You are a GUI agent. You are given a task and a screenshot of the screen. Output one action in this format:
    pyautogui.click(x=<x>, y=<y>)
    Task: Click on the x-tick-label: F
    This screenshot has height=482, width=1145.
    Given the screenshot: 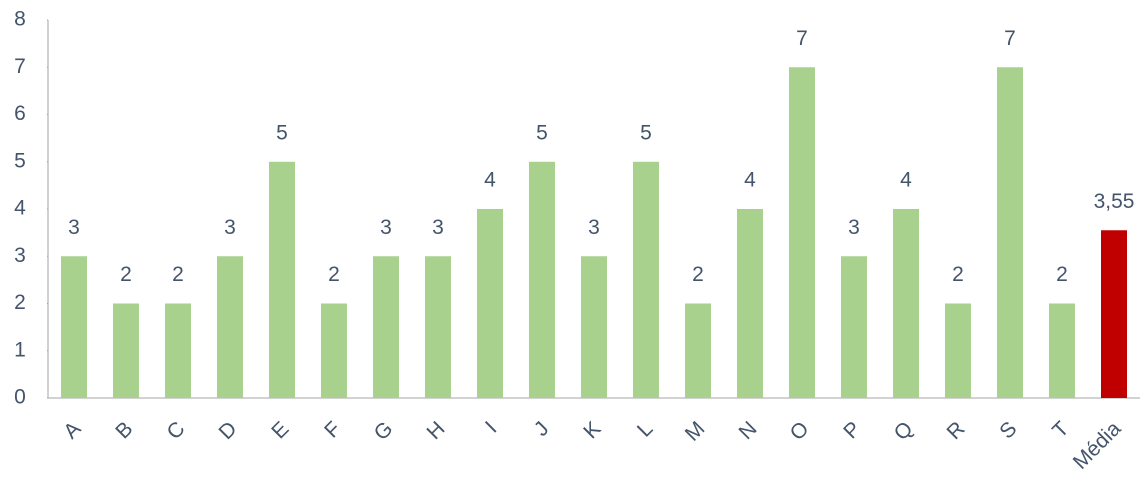 What is the action you would take?
    pyautogui.click(x=332, y=429)
    